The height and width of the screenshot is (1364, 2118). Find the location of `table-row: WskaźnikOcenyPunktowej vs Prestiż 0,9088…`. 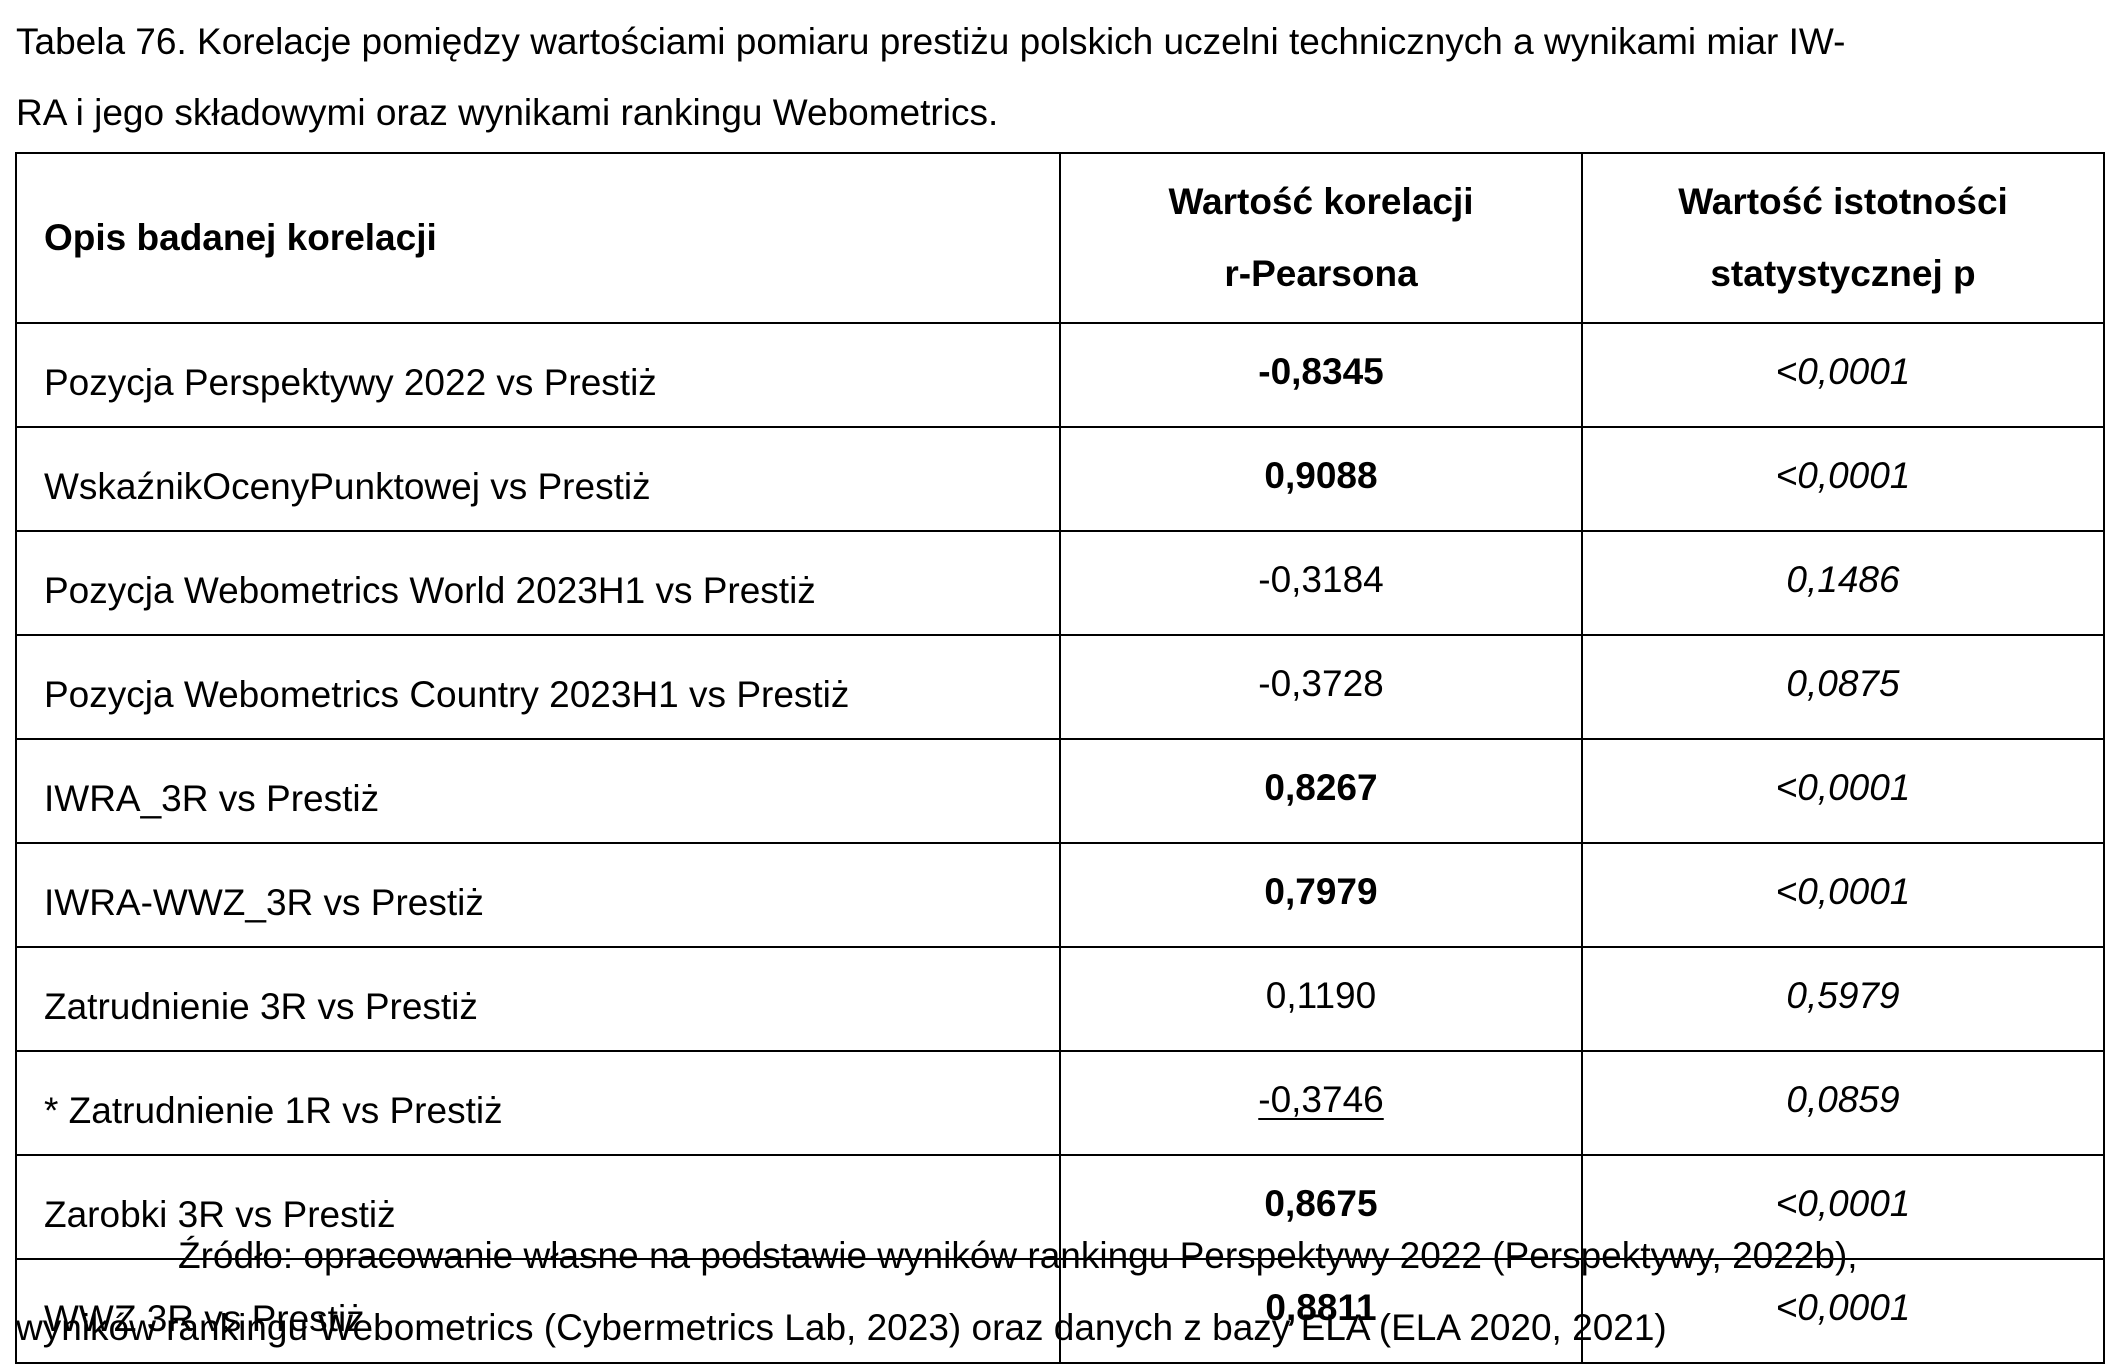

table-row: WskaźnikOcenyPunktowej vs Prestiż 0,9088… is located at coordinates (1060, 479).